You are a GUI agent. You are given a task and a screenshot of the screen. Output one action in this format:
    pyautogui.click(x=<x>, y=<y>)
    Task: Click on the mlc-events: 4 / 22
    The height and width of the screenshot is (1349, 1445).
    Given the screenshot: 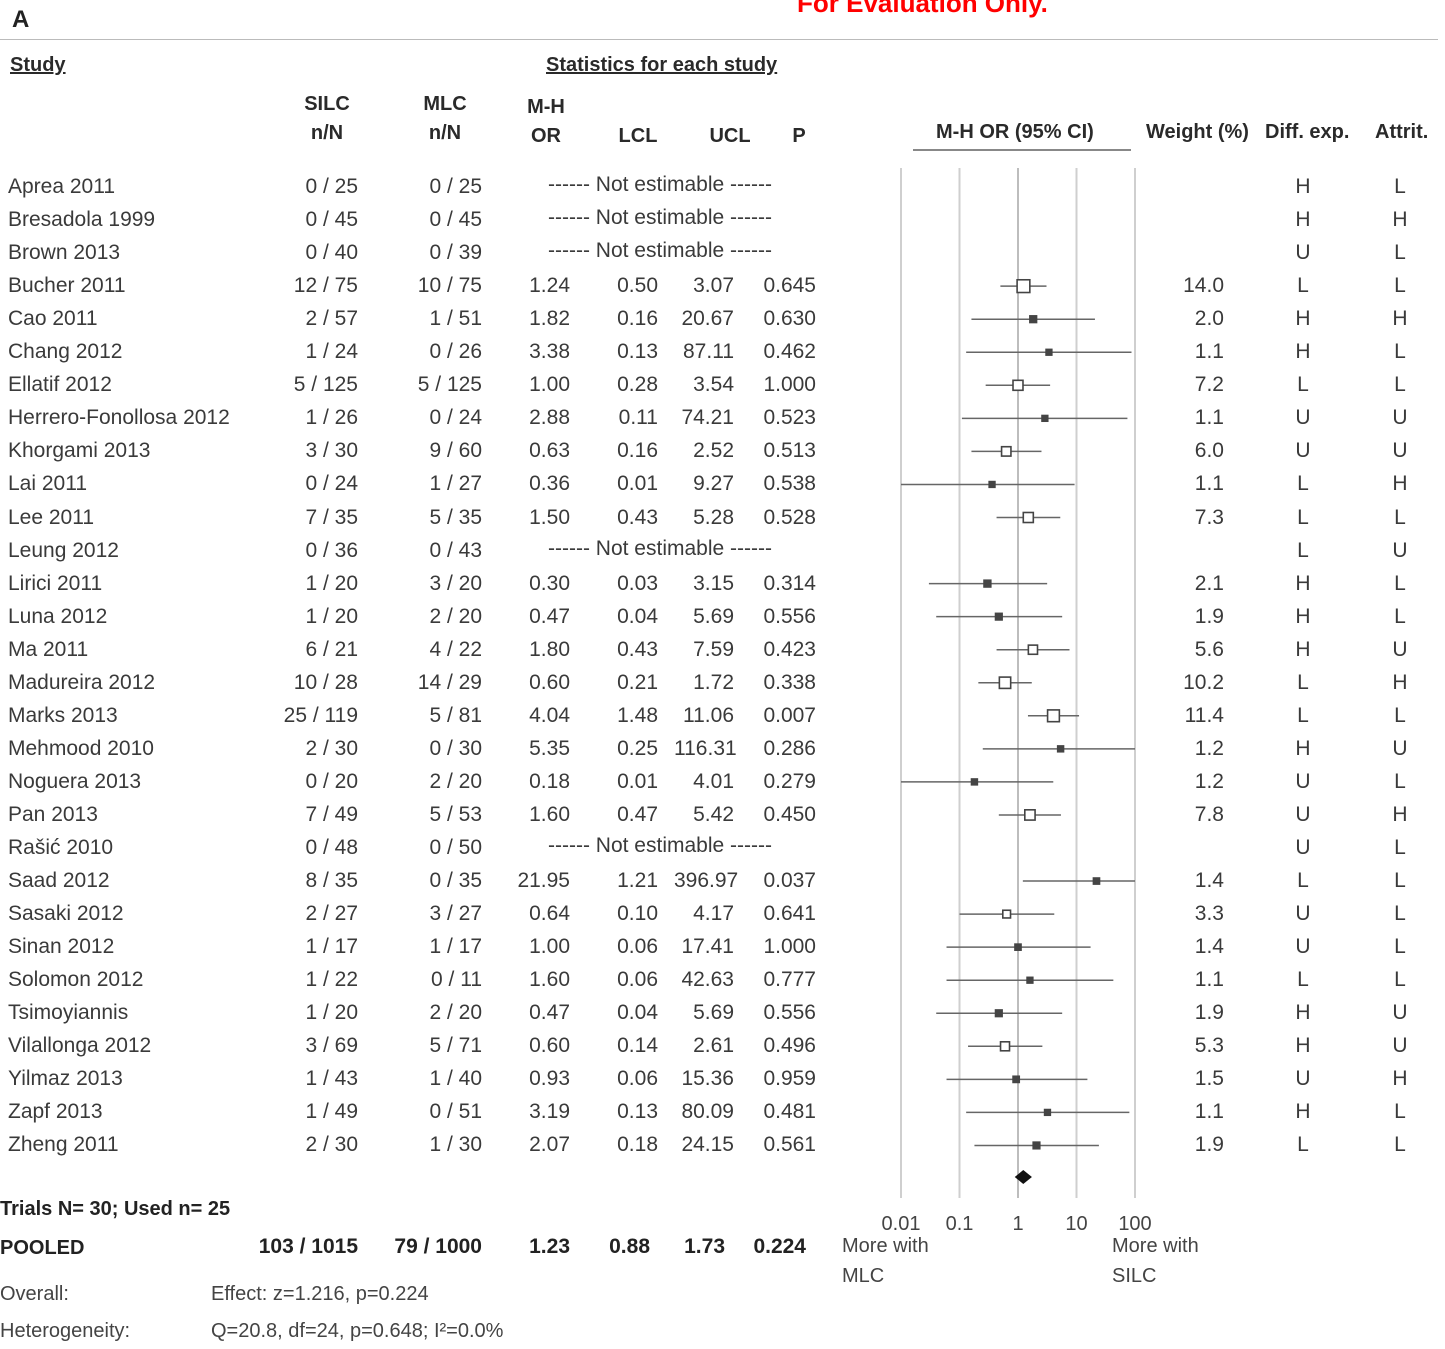 What is the action you would take?
    pyautogui.click(x=455, y=649)
    